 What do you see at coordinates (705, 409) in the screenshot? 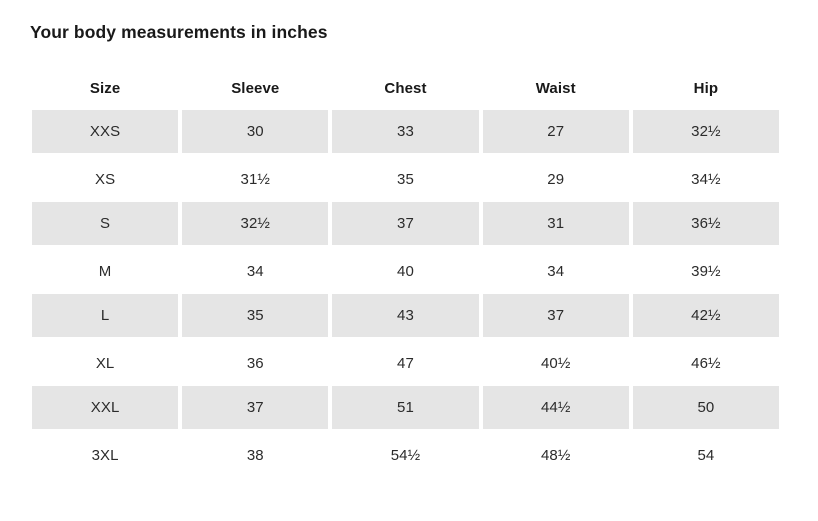
I see `measurement-cell: 50` at bounding box center [705, 409].